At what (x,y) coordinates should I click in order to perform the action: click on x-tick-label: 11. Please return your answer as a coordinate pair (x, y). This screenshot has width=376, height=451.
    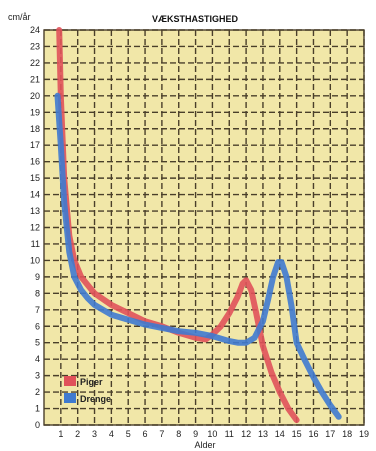
    Looking at the image, I should click on (229, 434).